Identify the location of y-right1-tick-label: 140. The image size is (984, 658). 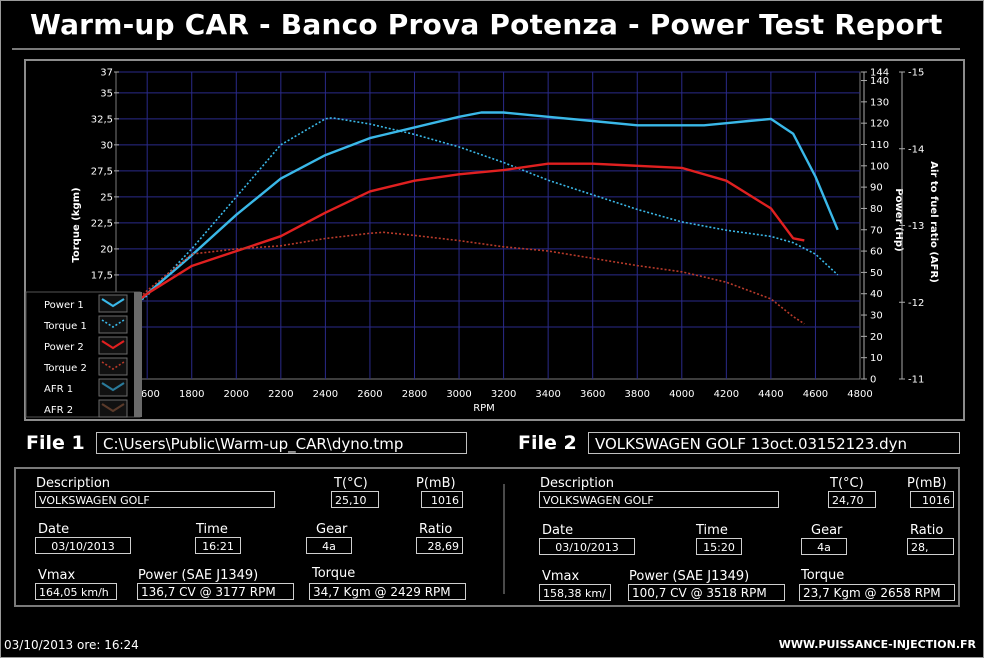
(879, 81).